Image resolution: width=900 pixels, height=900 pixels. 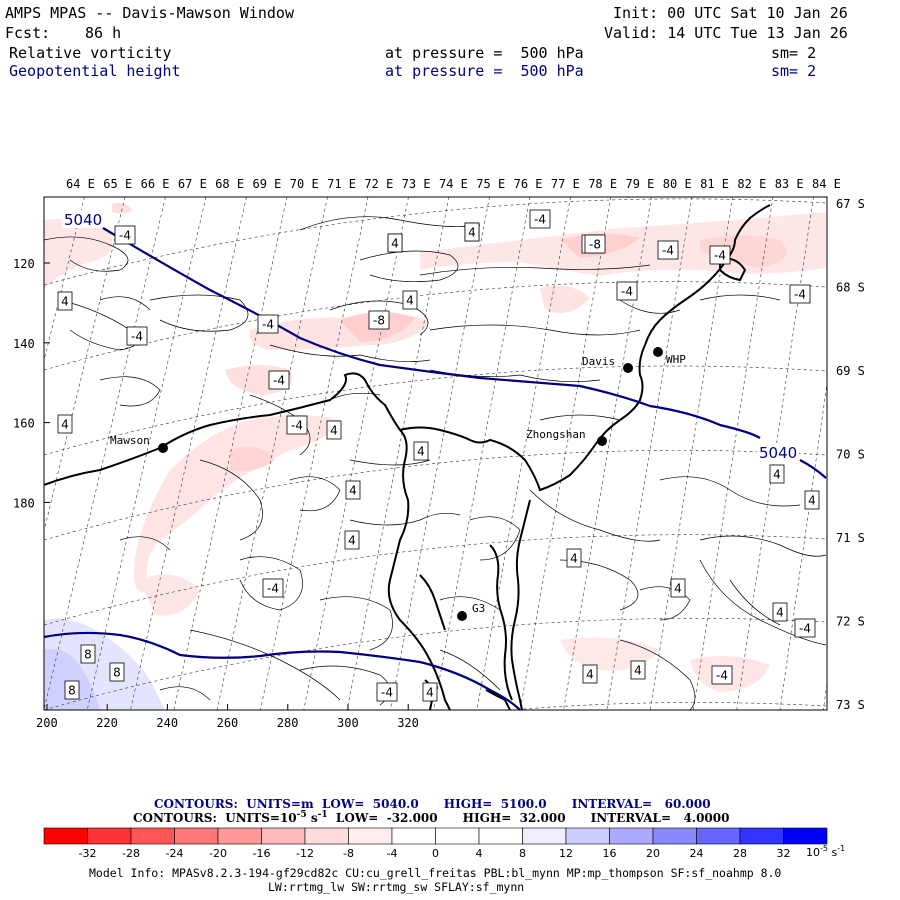 I want to click on field2-name: Geopotential height, so click(x=95, y=71).